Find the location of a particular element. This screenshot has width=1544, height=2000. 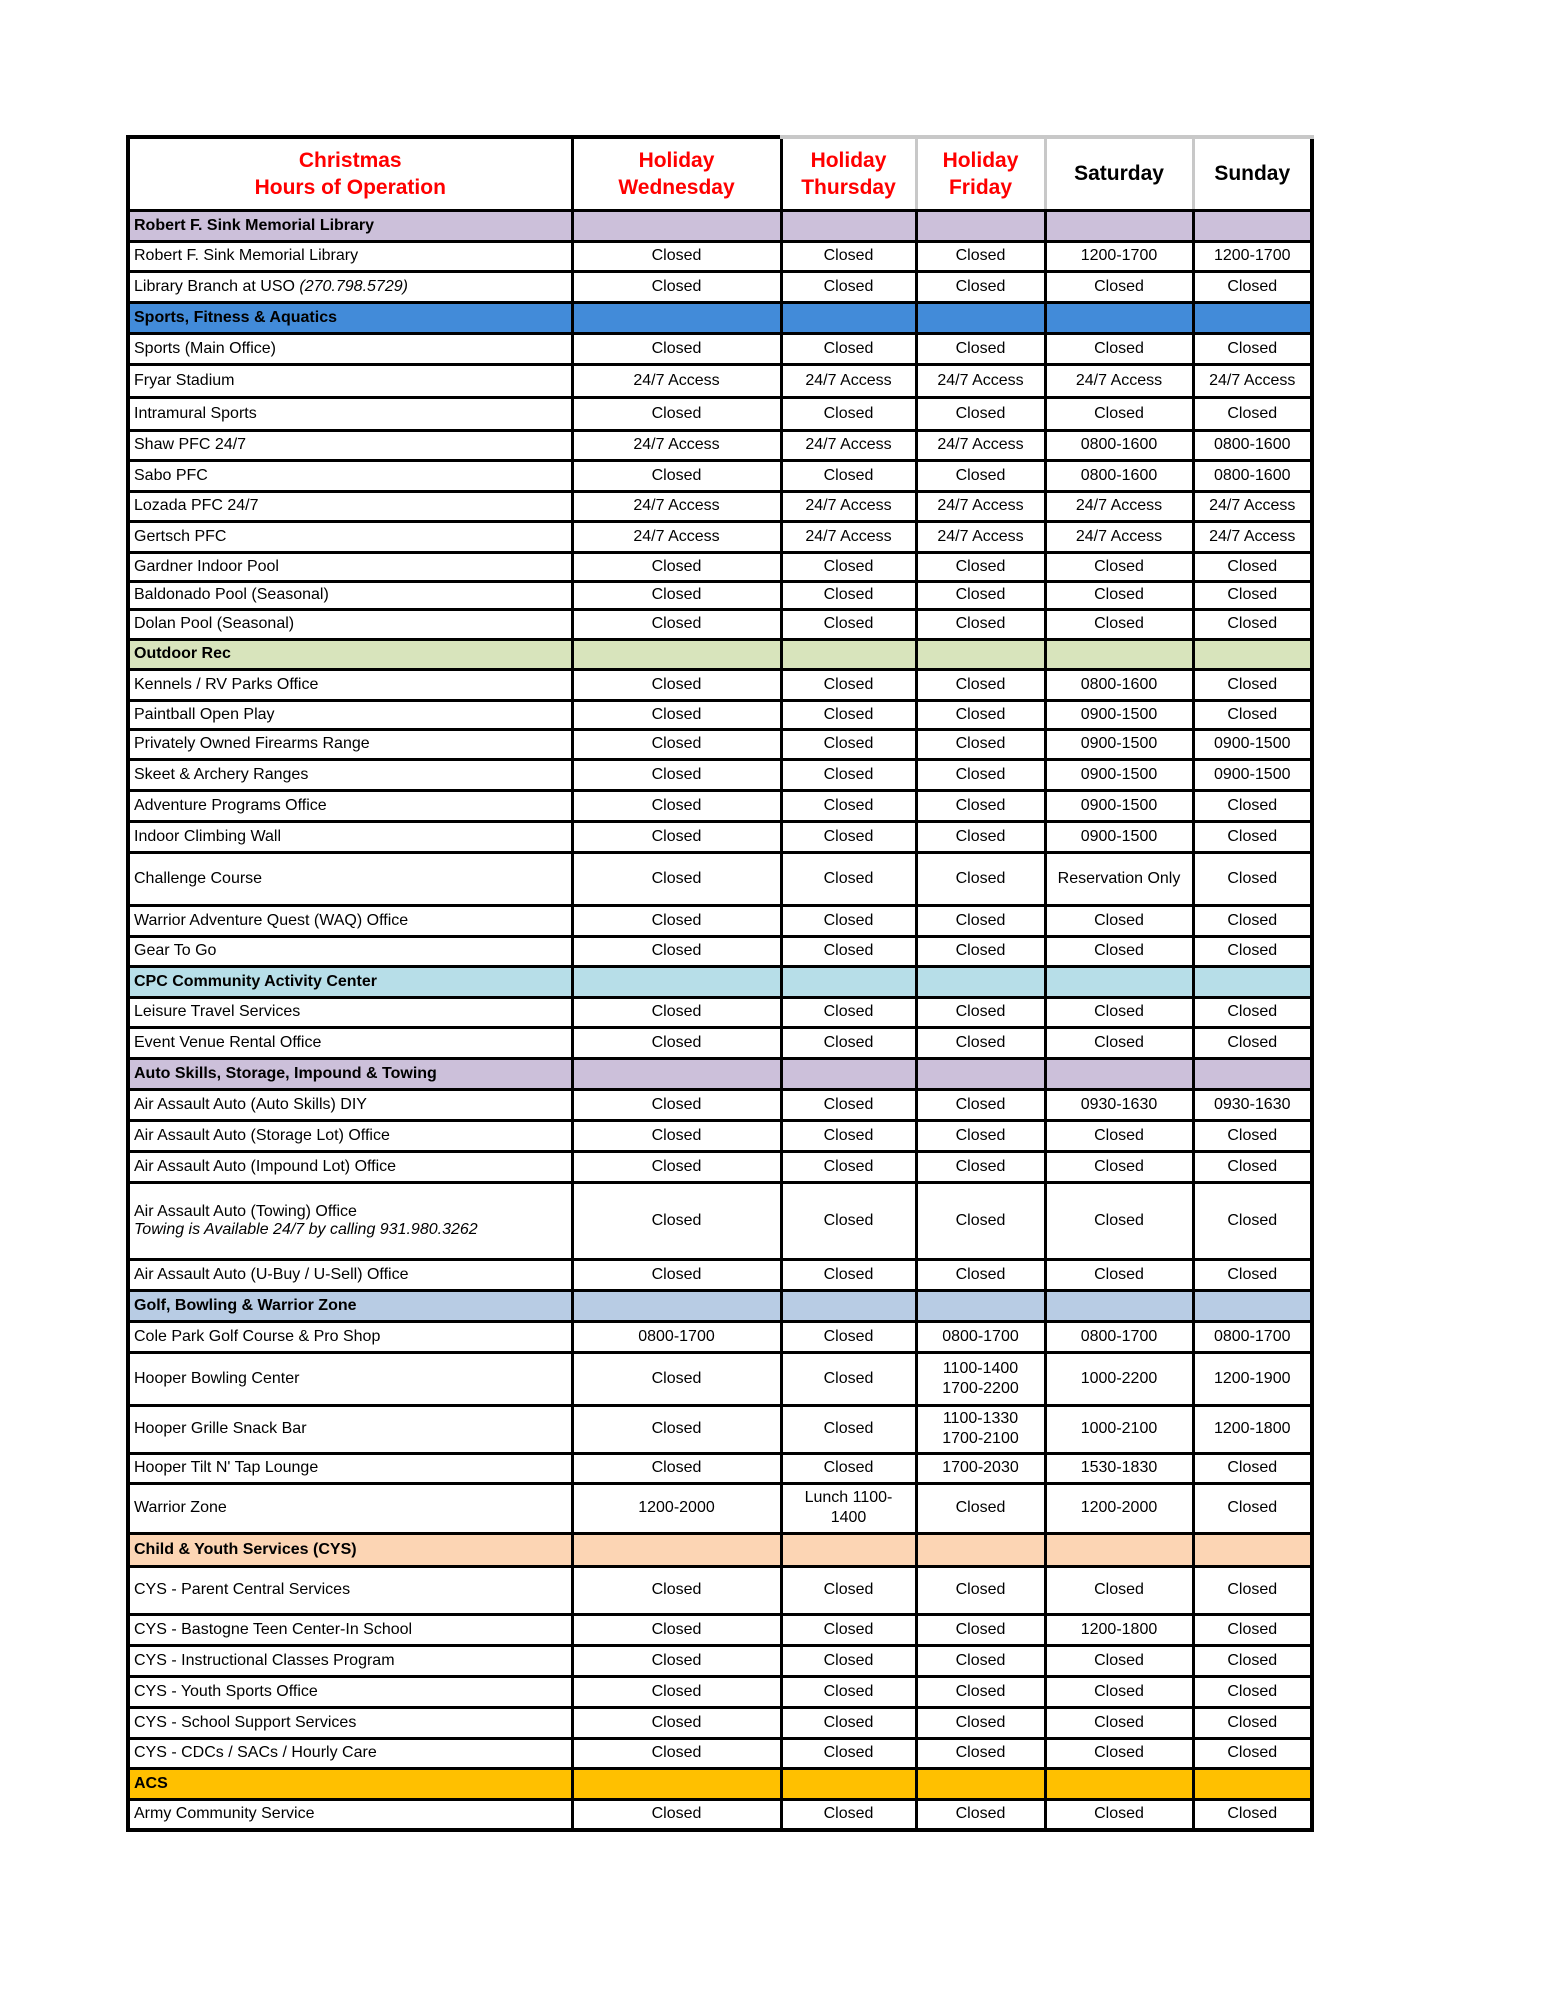

facility-name: Army Community Service is located at coordinates (224, 1814).